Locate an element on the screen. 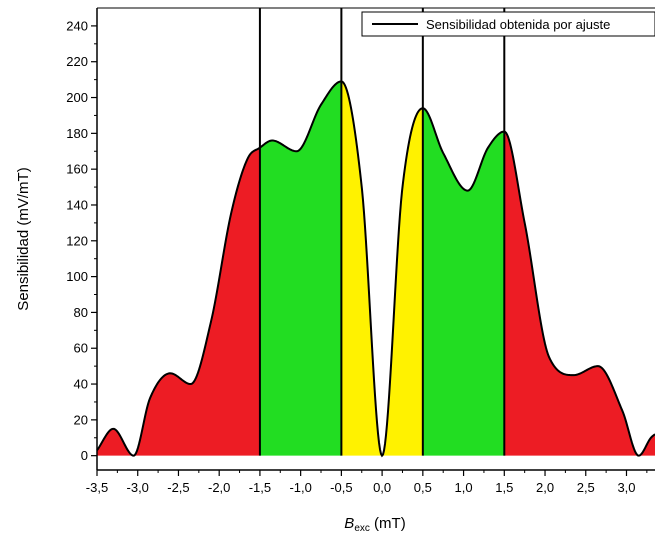  x-tick-label: 0,0 is located at coordinates (382, 487).